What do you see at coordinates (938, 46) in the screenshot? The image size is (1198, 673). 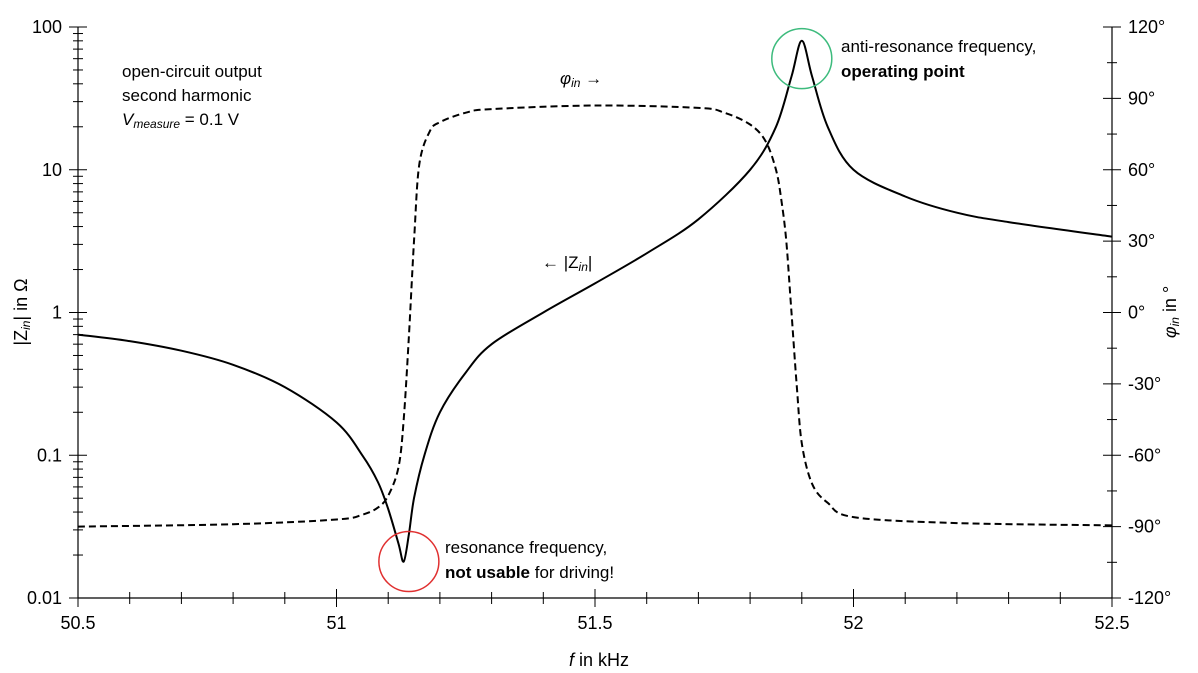 I see `anti-resonance-label: anti-resonance frequency,` at bounding box center [938, 46].